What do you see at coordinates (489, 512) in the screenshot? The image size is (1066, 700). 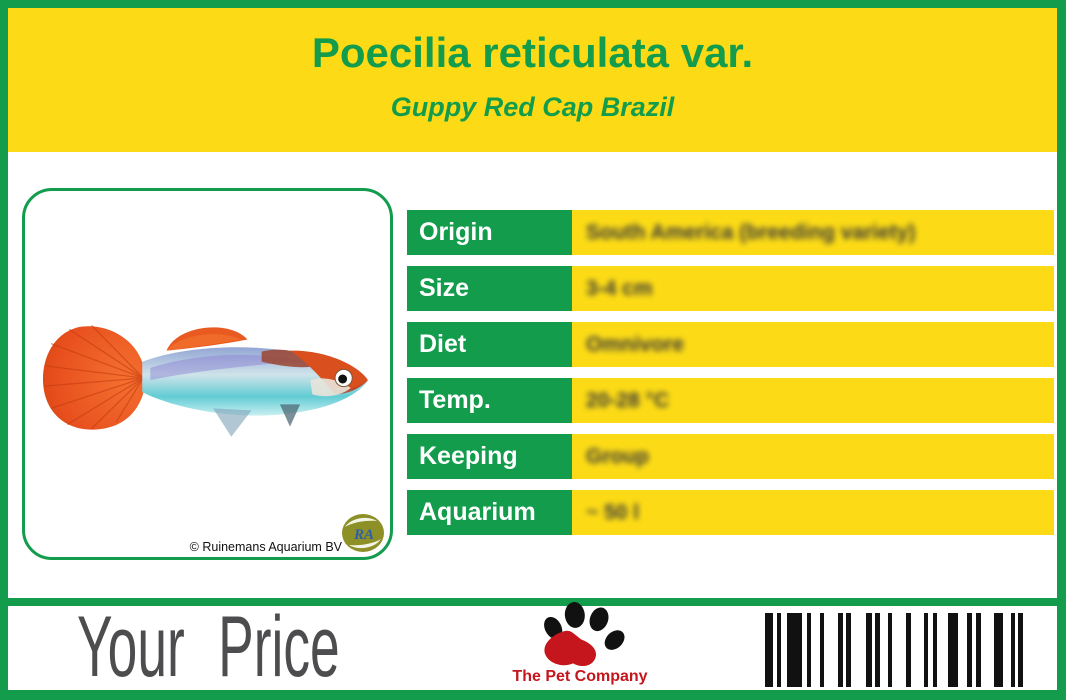 I see `spec-label: Aquarium` at bounding box center [489, 512].